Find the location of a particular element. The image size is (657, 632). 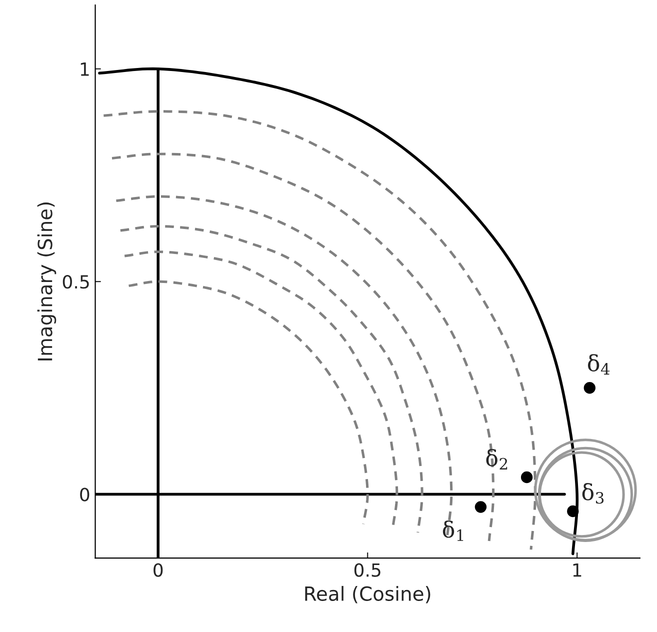

x-axis-title: Real (Cosine) is located at coordinates (367, 595).